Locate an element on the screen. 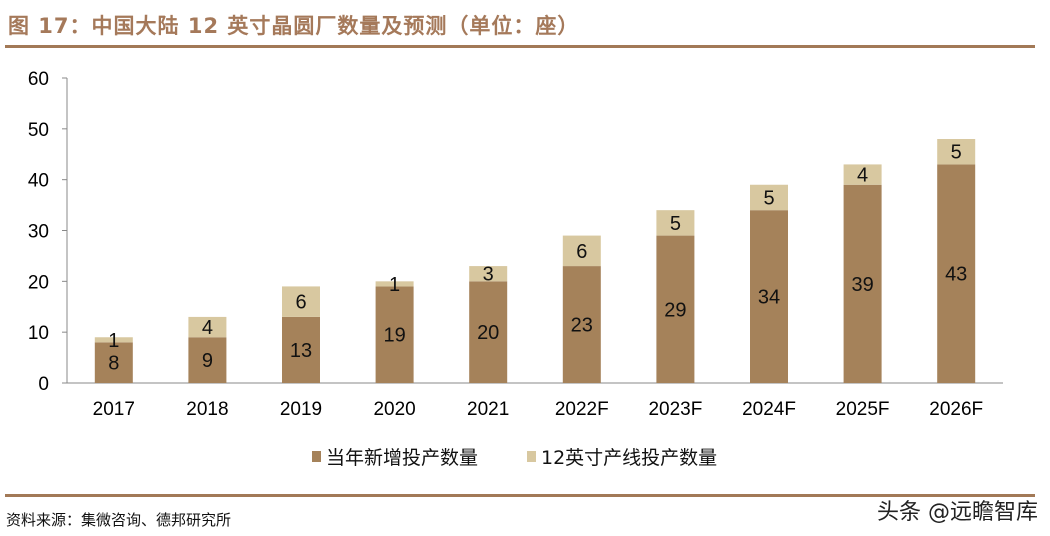 The height and width of the screenshot is (536, 1050). title-divider is located at coordinates (520, 46).